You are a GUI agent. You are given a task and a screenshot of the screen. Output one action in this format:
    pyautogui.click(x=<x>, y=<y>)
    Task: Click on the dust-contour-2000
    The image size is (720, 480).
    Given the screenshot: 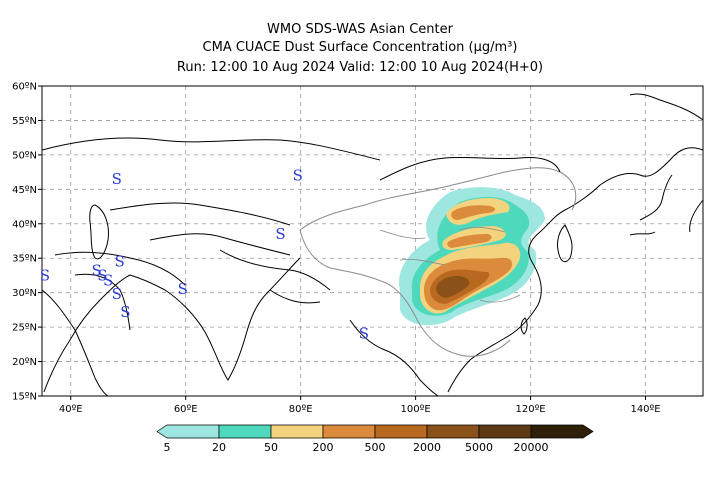 What is the action you would take?
    pyautogui.click(x=453, y=287)
    